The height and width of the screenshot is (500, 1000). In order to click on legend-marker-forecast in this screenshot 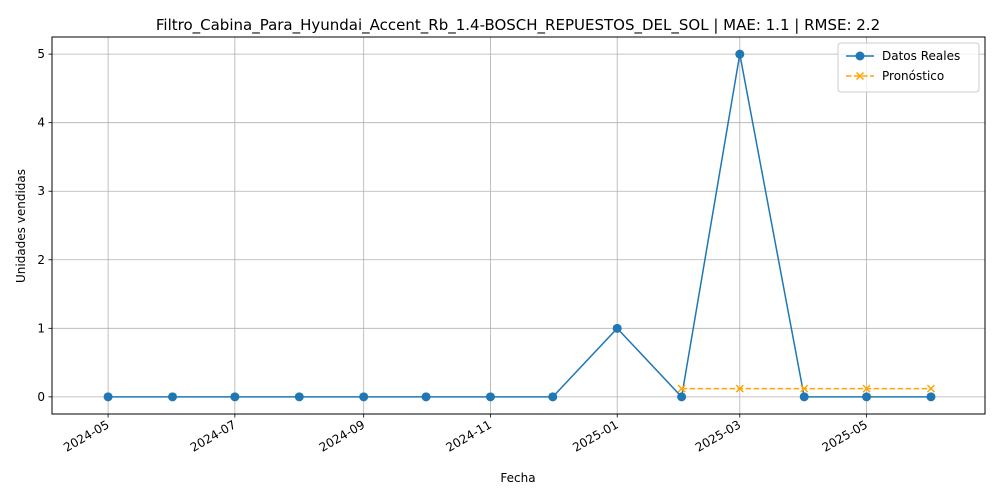, I will do `click(860, 76)`.